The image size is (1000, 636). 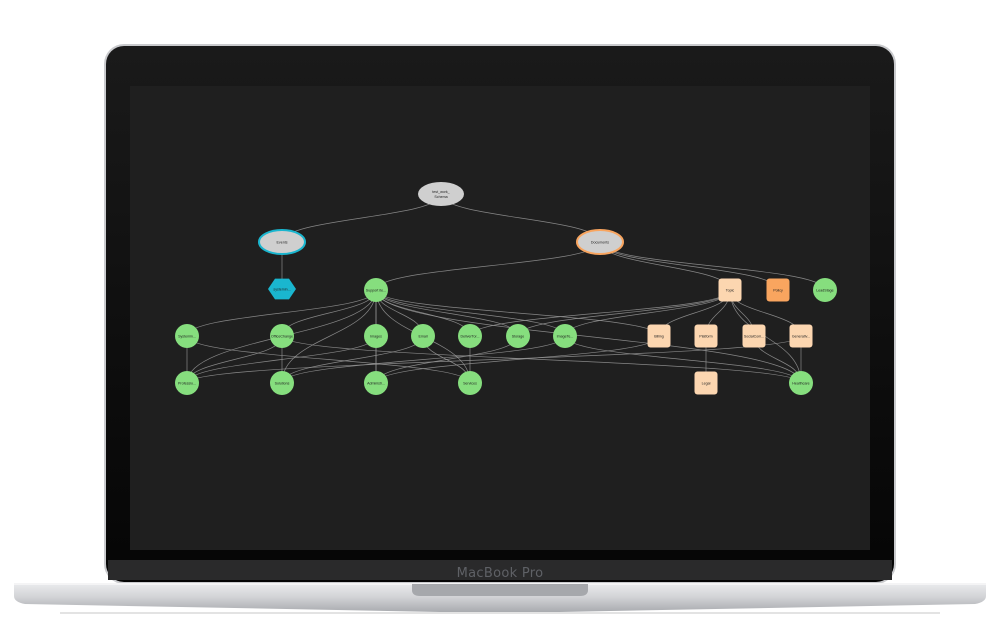 I want to click on node-shape-c1, so click(x=187, y=336).